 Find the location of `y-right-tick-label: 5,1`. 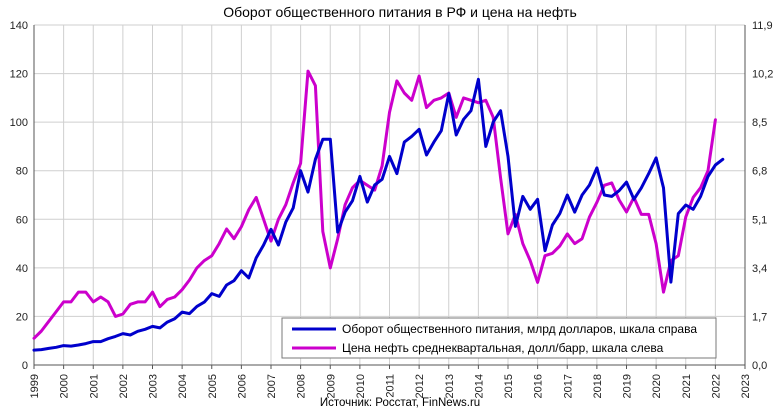

y-right-tick-label: 5,1 is located at coordinates (759, 220).